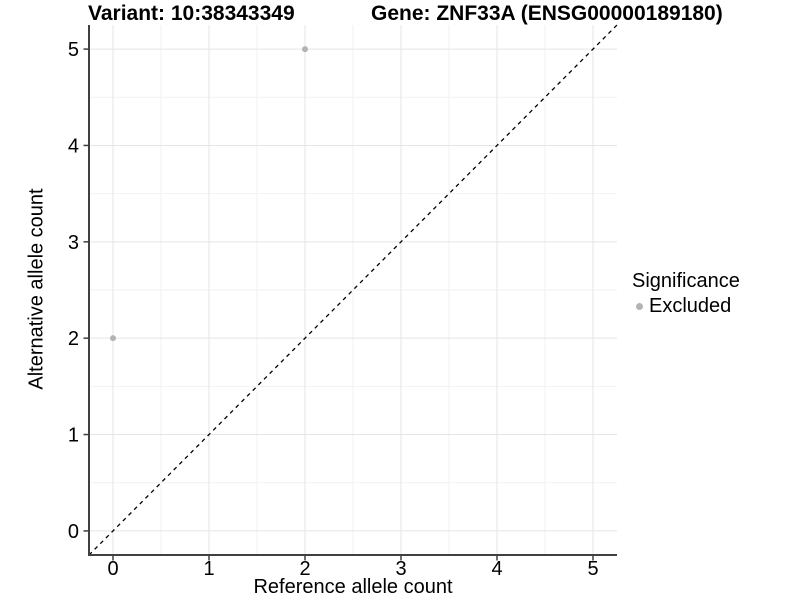 The image size is (800, 600). I want to click on x-tick-label: 1, so click(208, 569).